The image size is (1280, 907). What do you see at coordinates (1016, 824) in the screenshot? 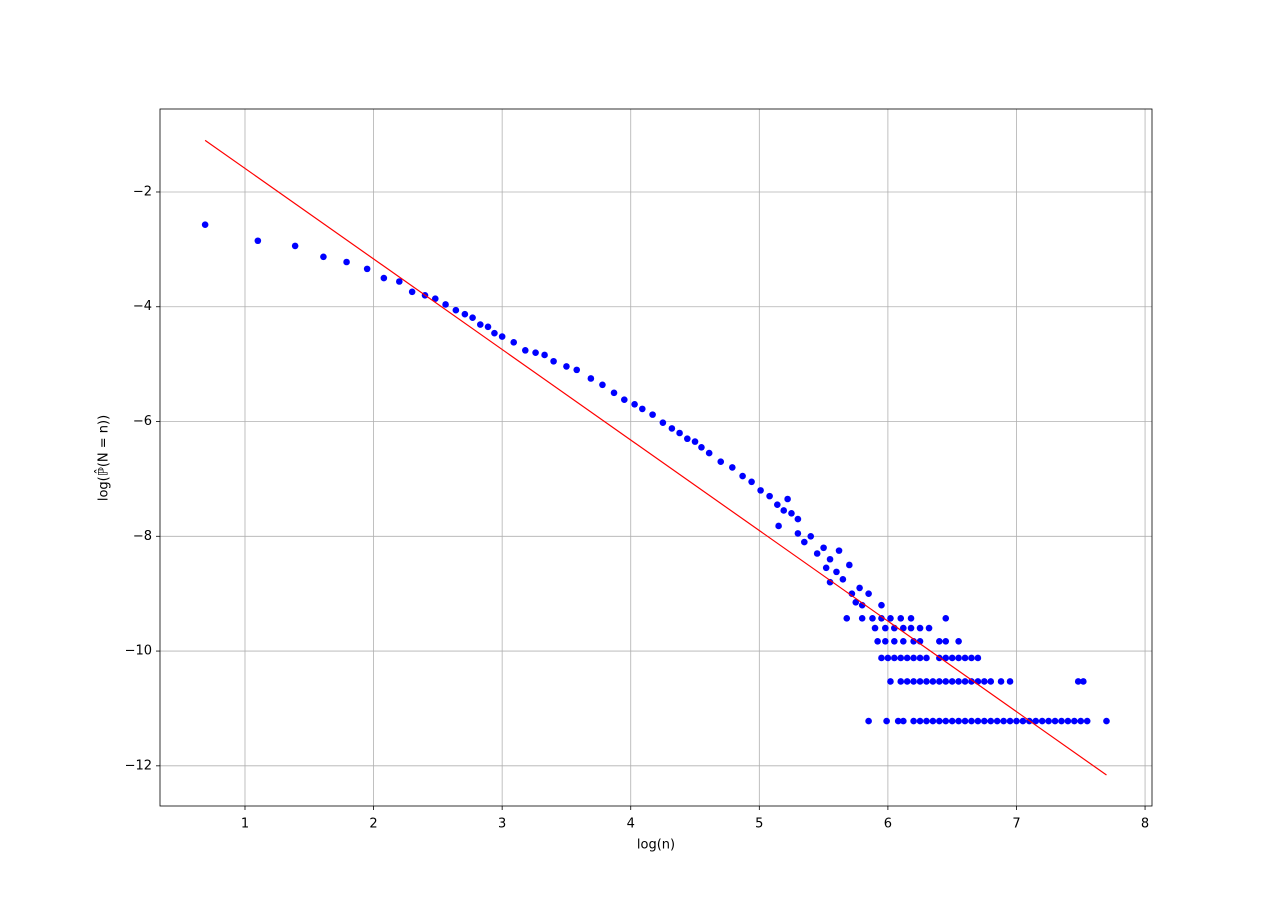
I see `x-tick-label: 7` at bounding box center [1016, 824].